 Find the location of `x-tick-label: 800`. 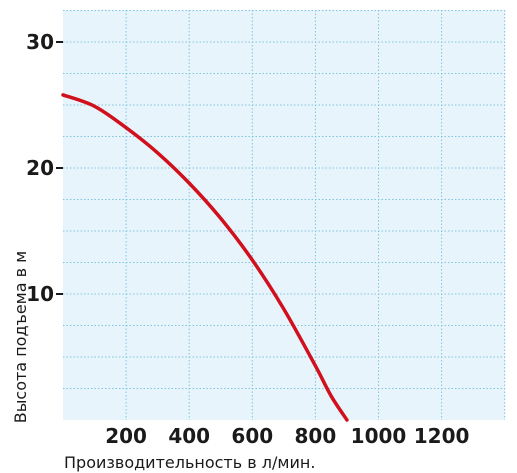

x-tick-label: 800 is located at coordinates (316, 436).